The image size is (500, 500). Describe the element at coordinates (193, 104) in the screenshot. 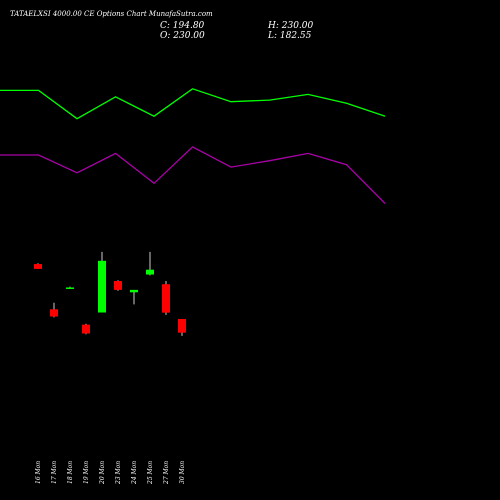

I see `upper-indicator-line` at that location.